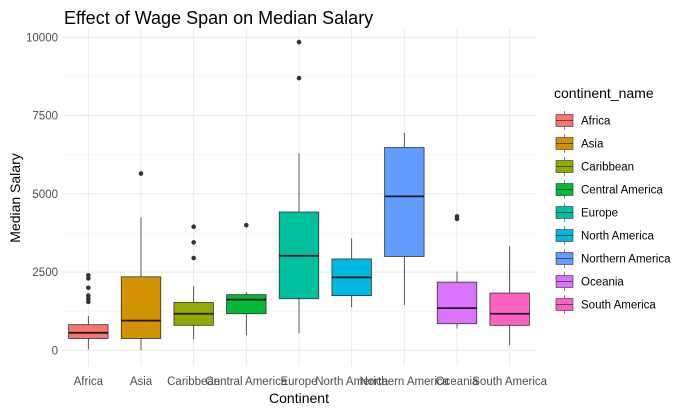 Image resolution: width=690 pixels, height=413 pixels. I want to click on legend-key-northern-america, so click(564, 258).